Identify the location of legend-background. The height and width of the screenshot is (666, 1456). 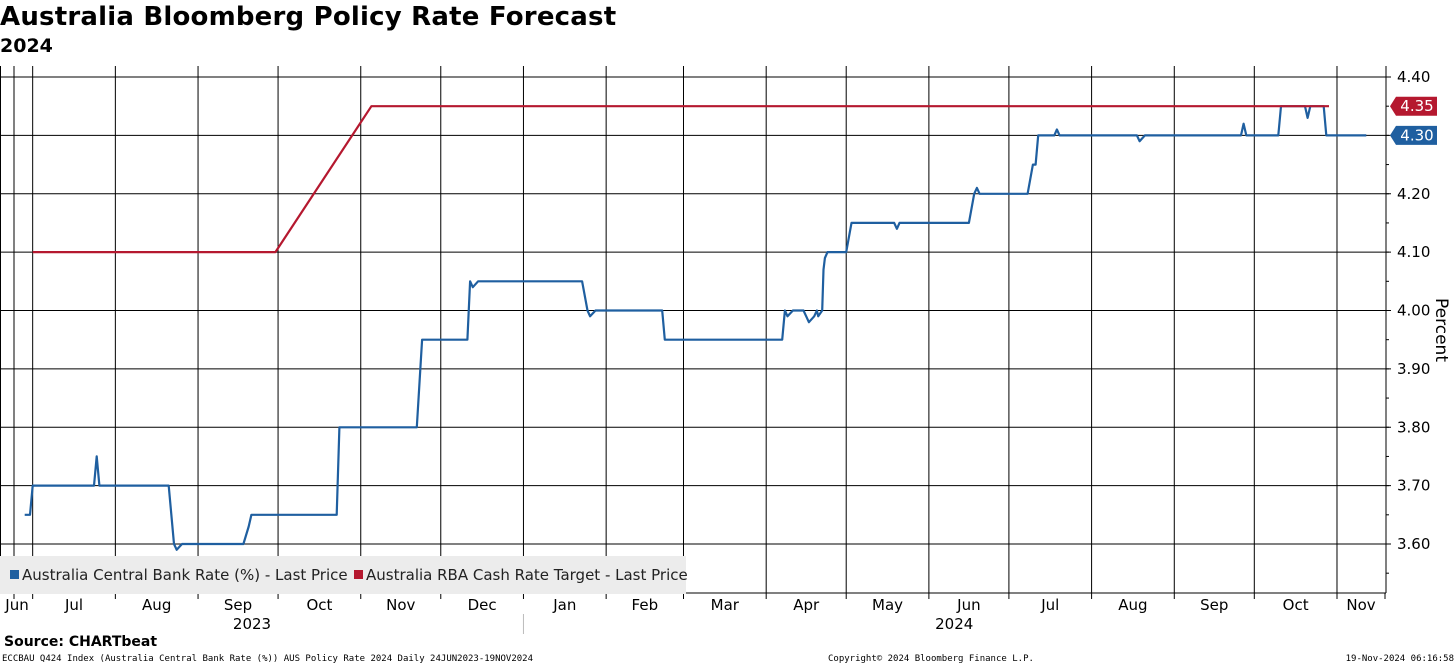
(343, 575).